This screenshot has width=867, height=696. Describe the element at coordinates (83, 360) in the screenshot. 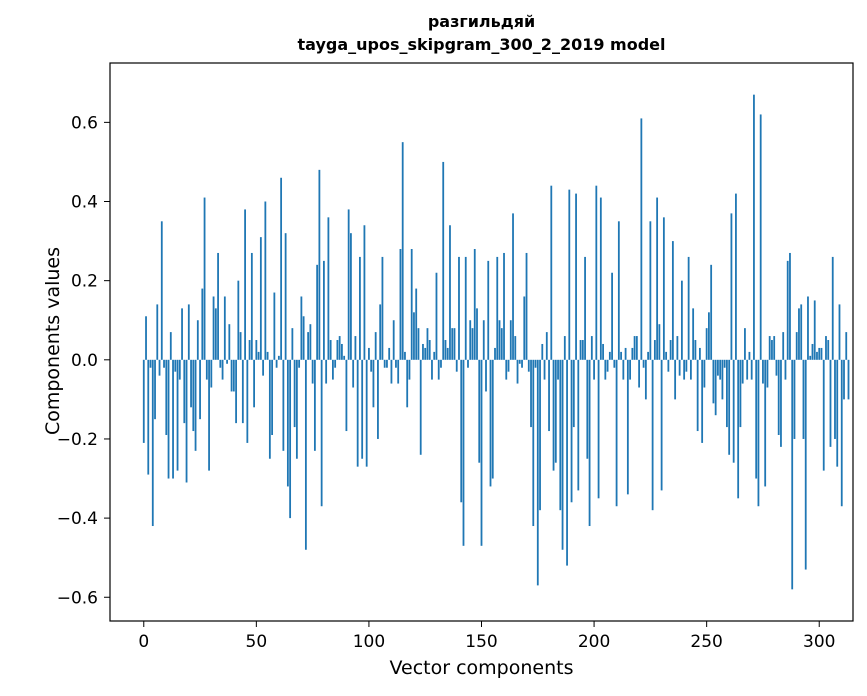

I see `y-axis: −0.6 −0.4 −0.2 0.0 0.2 0.4 0.6` at that location.